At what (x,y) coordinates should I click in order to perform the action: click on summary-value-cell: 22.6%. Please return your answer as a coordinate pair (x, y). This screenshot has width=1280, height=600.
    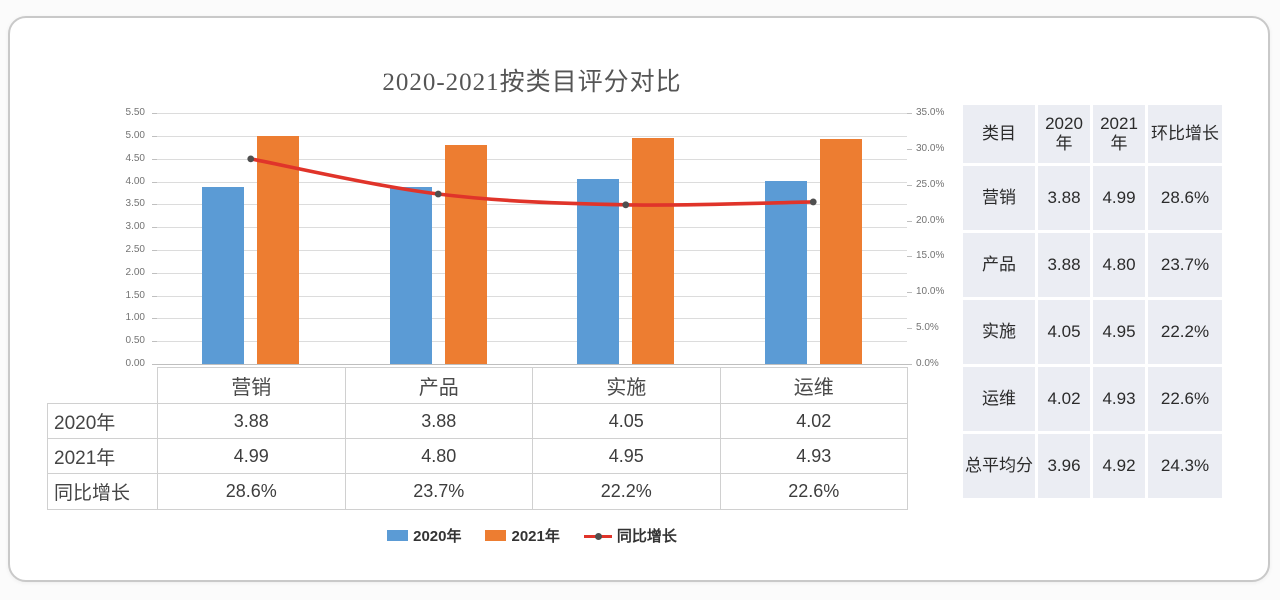
    Looking at the image, I should click on (1185, 399).